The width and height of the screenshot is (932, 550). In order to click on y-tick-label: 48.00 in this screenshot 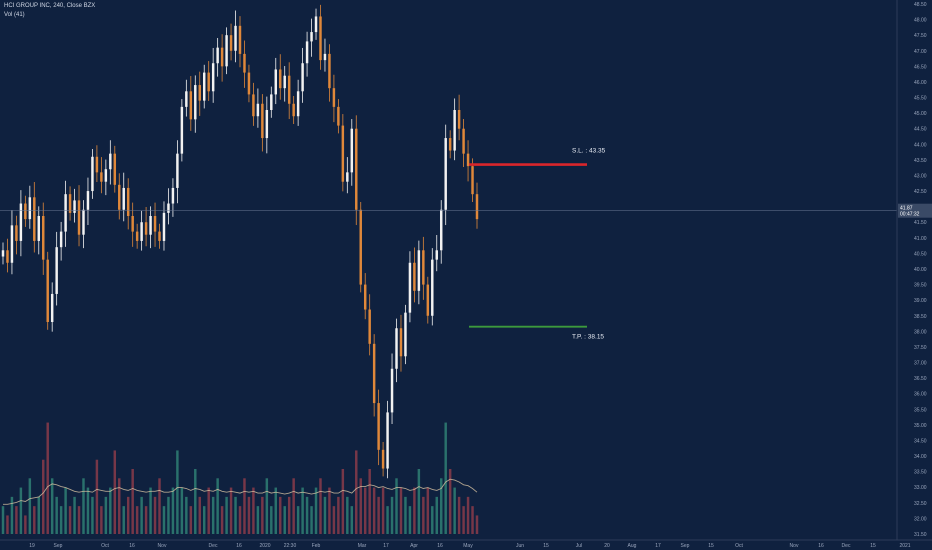, I will do `click(920, 21)`.